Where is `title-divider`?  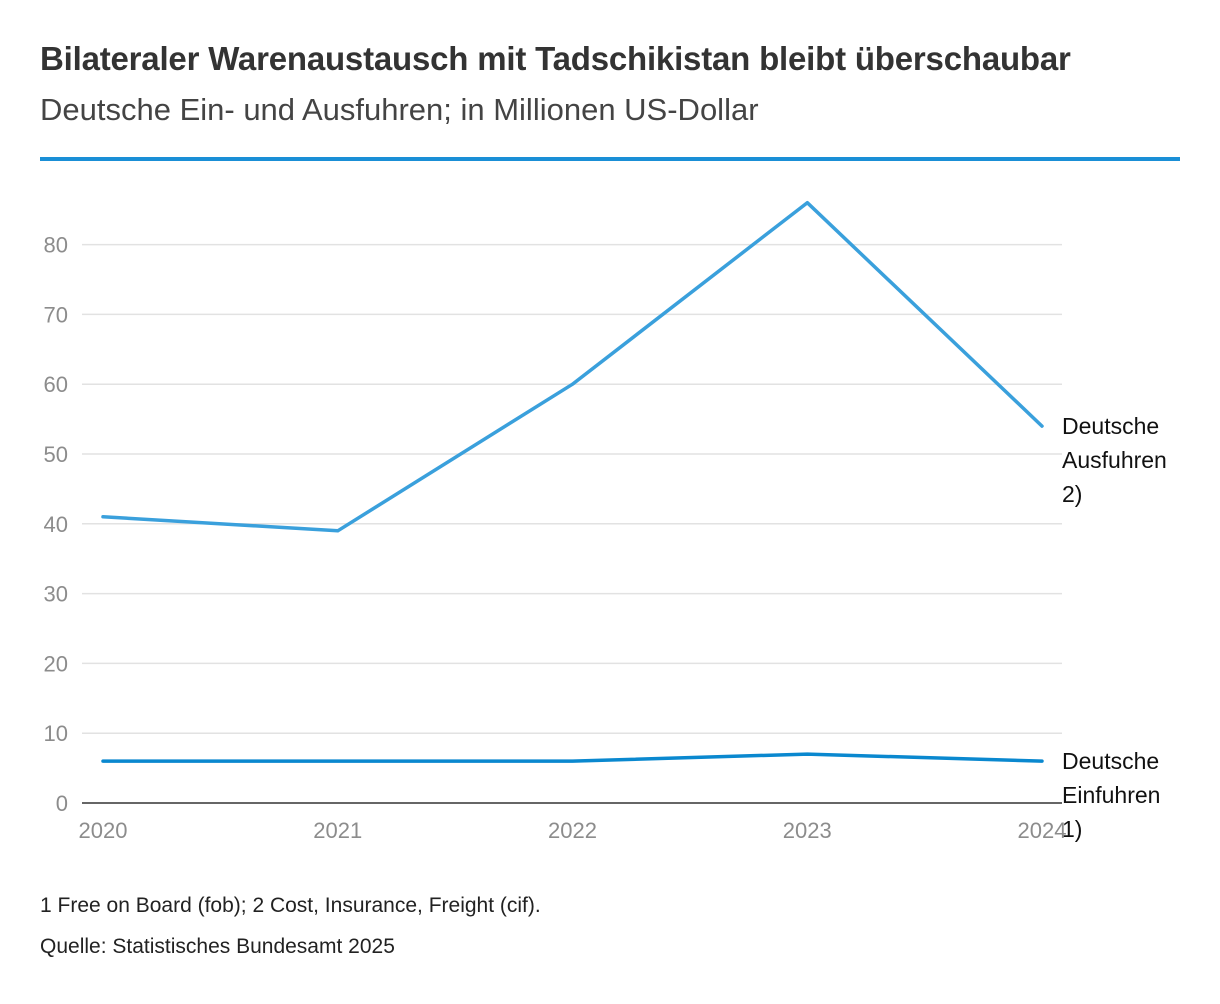 title-divider is located at coordinates (610, 159).